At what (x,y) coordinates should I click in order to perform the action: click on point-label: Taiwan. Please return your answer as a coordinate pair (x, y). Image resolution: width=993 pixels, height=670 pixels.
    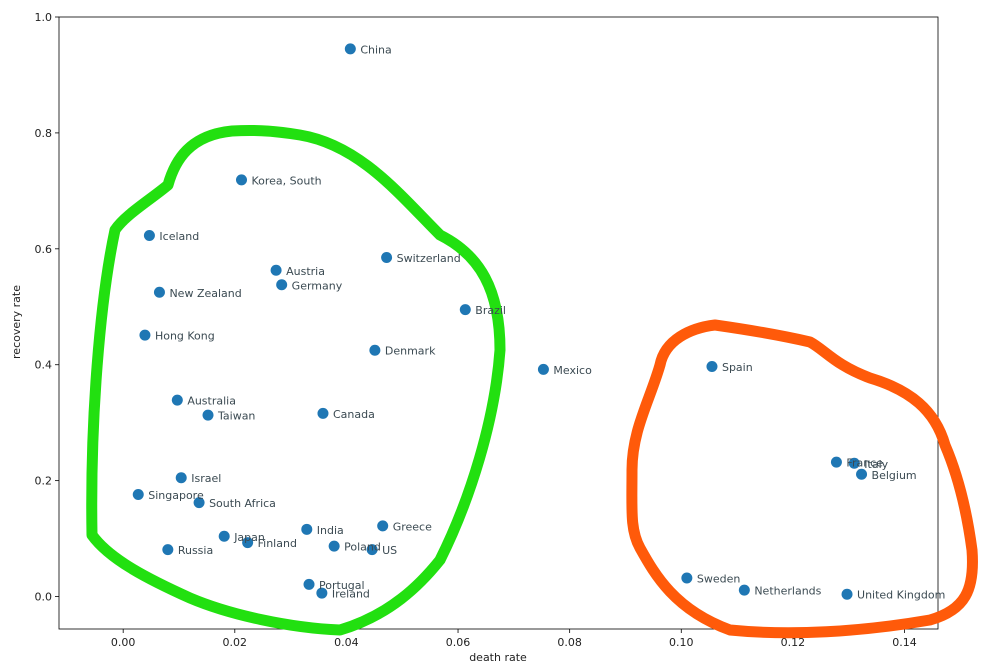
    Looking at the image, I should click on (236, 416).